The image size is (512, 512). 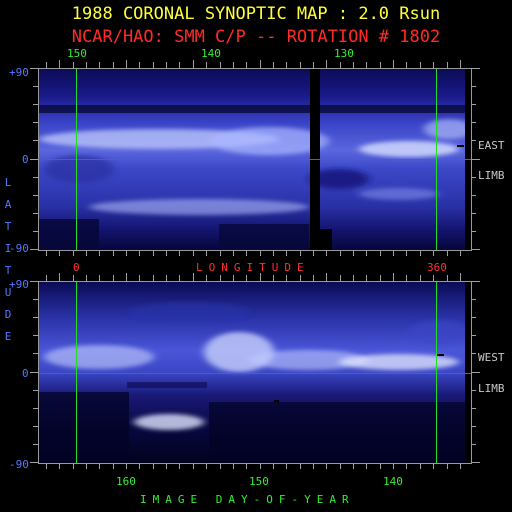 What do you see at coordinates (259, 481) in the screenshot?
I see `bottom-day-tick: 150` at bounding box center [259, 481].